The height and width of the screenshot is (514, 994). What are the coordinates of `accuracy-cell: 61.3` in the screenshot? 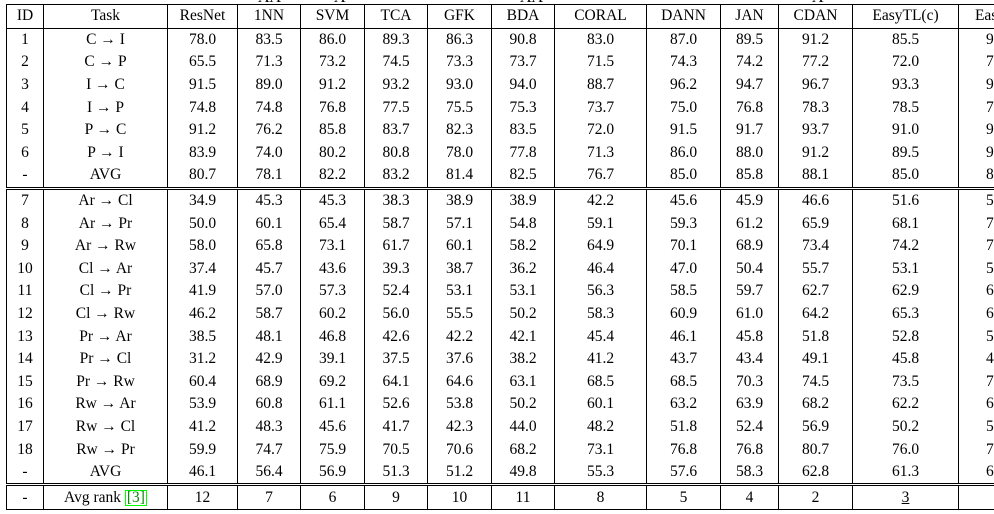 It's located at (905, 472).